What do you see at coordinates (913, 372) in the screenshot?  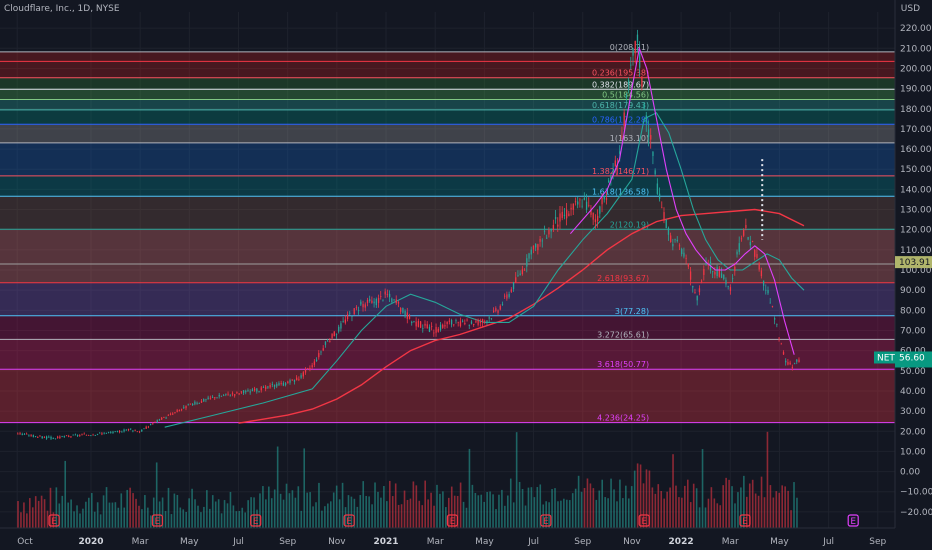 I see `y-tick-label: 50.00` at bounding box center [913, 372].